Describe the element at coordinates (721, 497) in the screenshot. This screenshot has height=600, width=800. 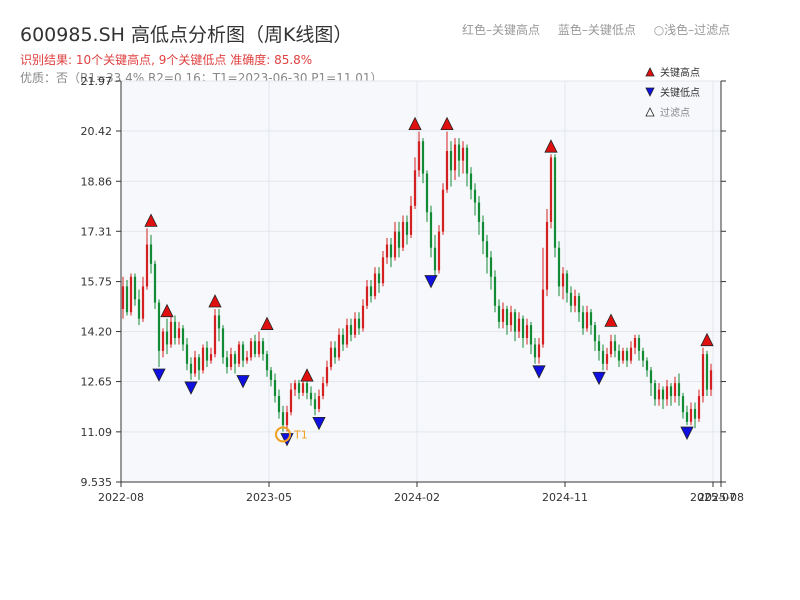
I see `x-tick-label: 2025-08` at that location.